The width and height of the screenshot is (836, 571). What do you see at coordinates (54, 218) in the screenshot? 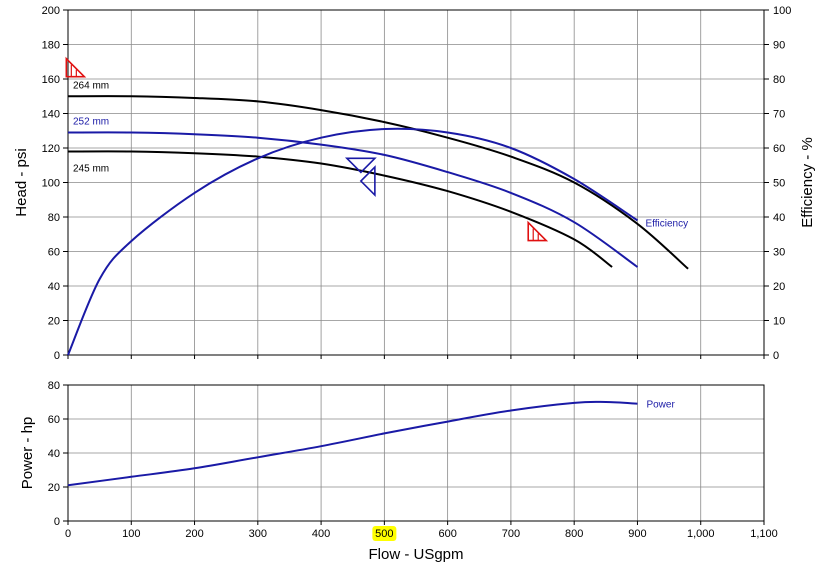
I see `top-left-tick-label: 80` at bounding box center [54, 218].